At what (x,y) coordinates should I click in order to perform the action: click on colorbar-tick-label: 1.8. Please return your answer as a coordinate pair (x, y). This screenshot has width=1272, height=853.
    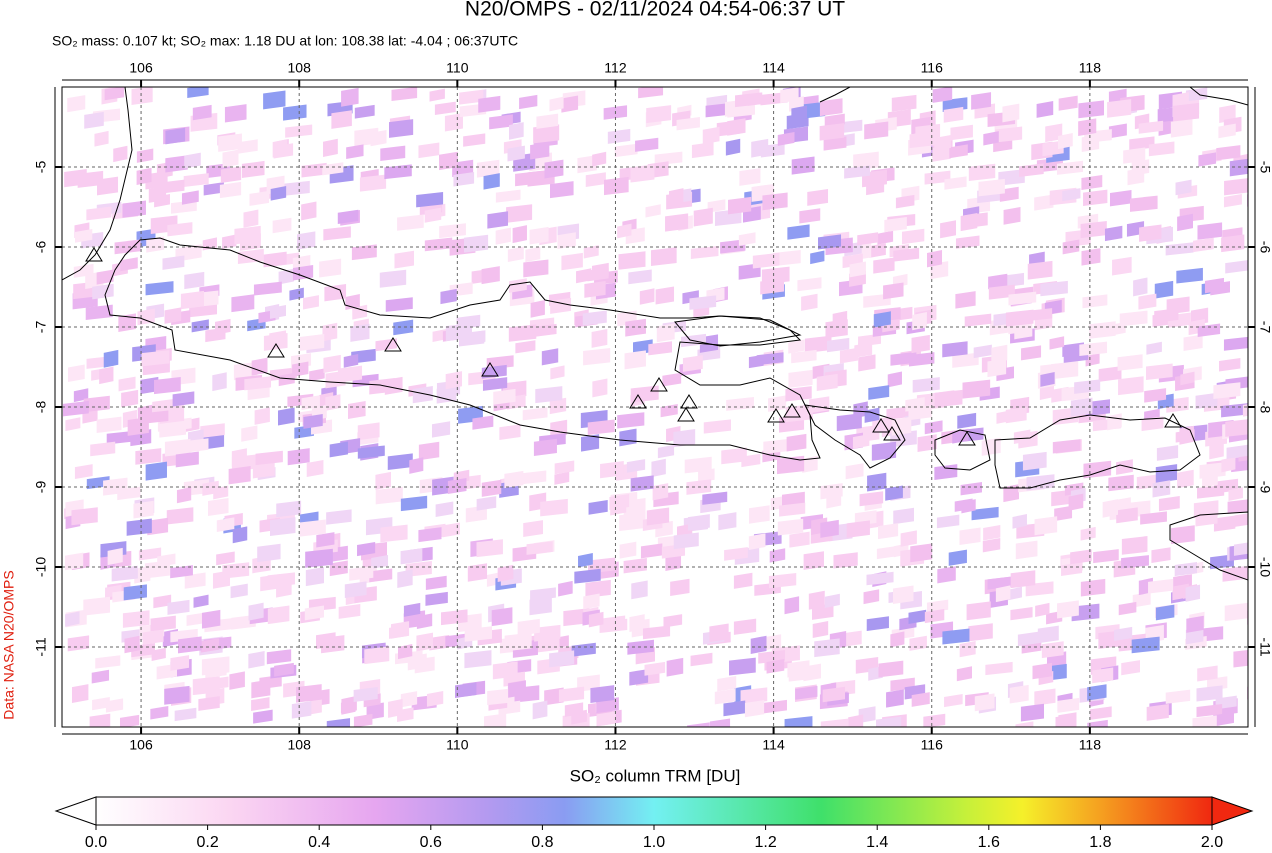
    Looking at the image, I should click on (1100, 842).